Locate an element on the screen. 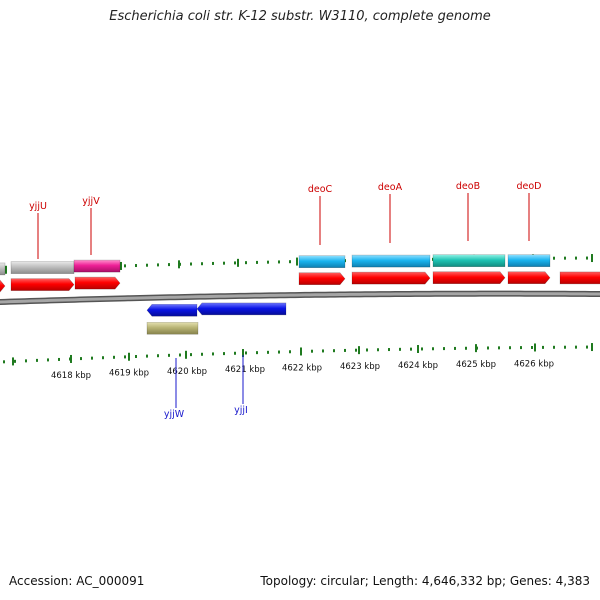 This screenshot has width=600, height=600. scale-label: 4619 kbp is located at coordinates (129, 374).